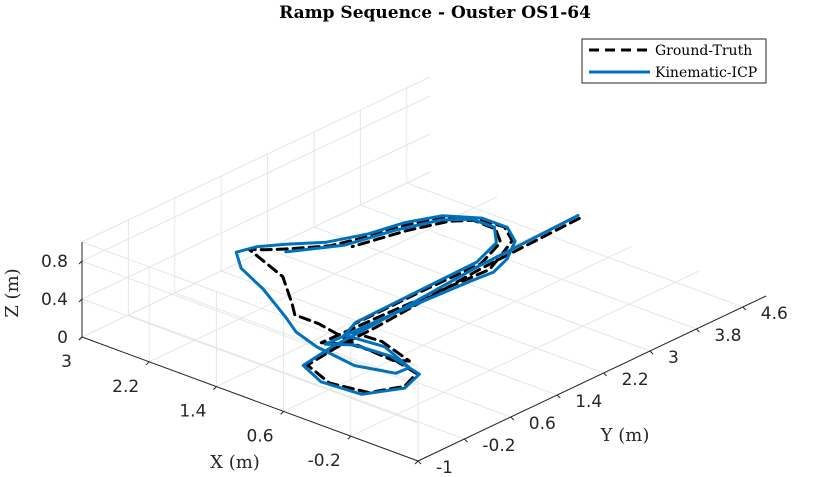  What do you see at coordinates (588, 402) in the screenshot?
I see `y-tick-3: 1.4` at bounding box center [588, 402].